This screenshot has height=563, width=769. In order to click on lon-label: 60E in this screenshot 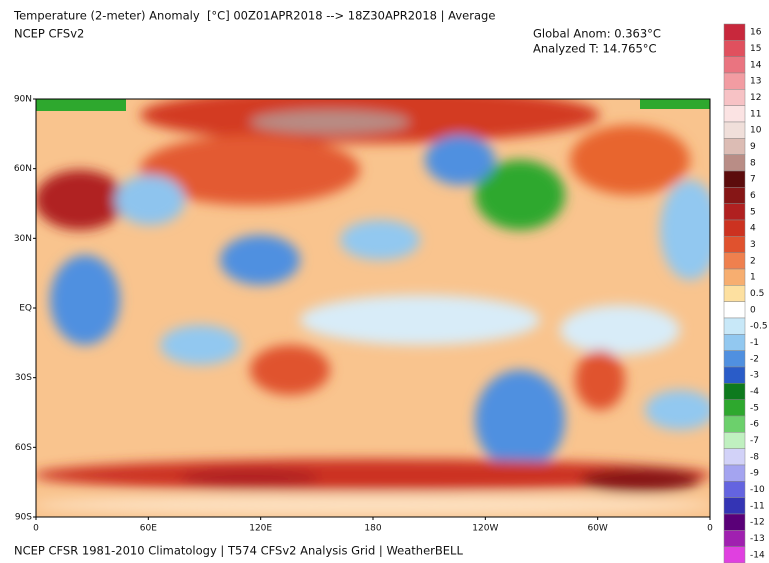, I will do `click(148, 529)`.